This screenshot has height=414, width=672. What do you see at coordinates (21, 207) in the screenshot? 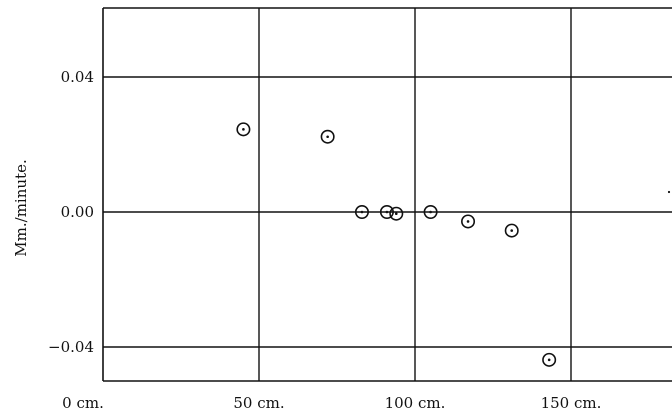
I see `y-axis-title: Mm./minute.` at bounding box center [21, 207].